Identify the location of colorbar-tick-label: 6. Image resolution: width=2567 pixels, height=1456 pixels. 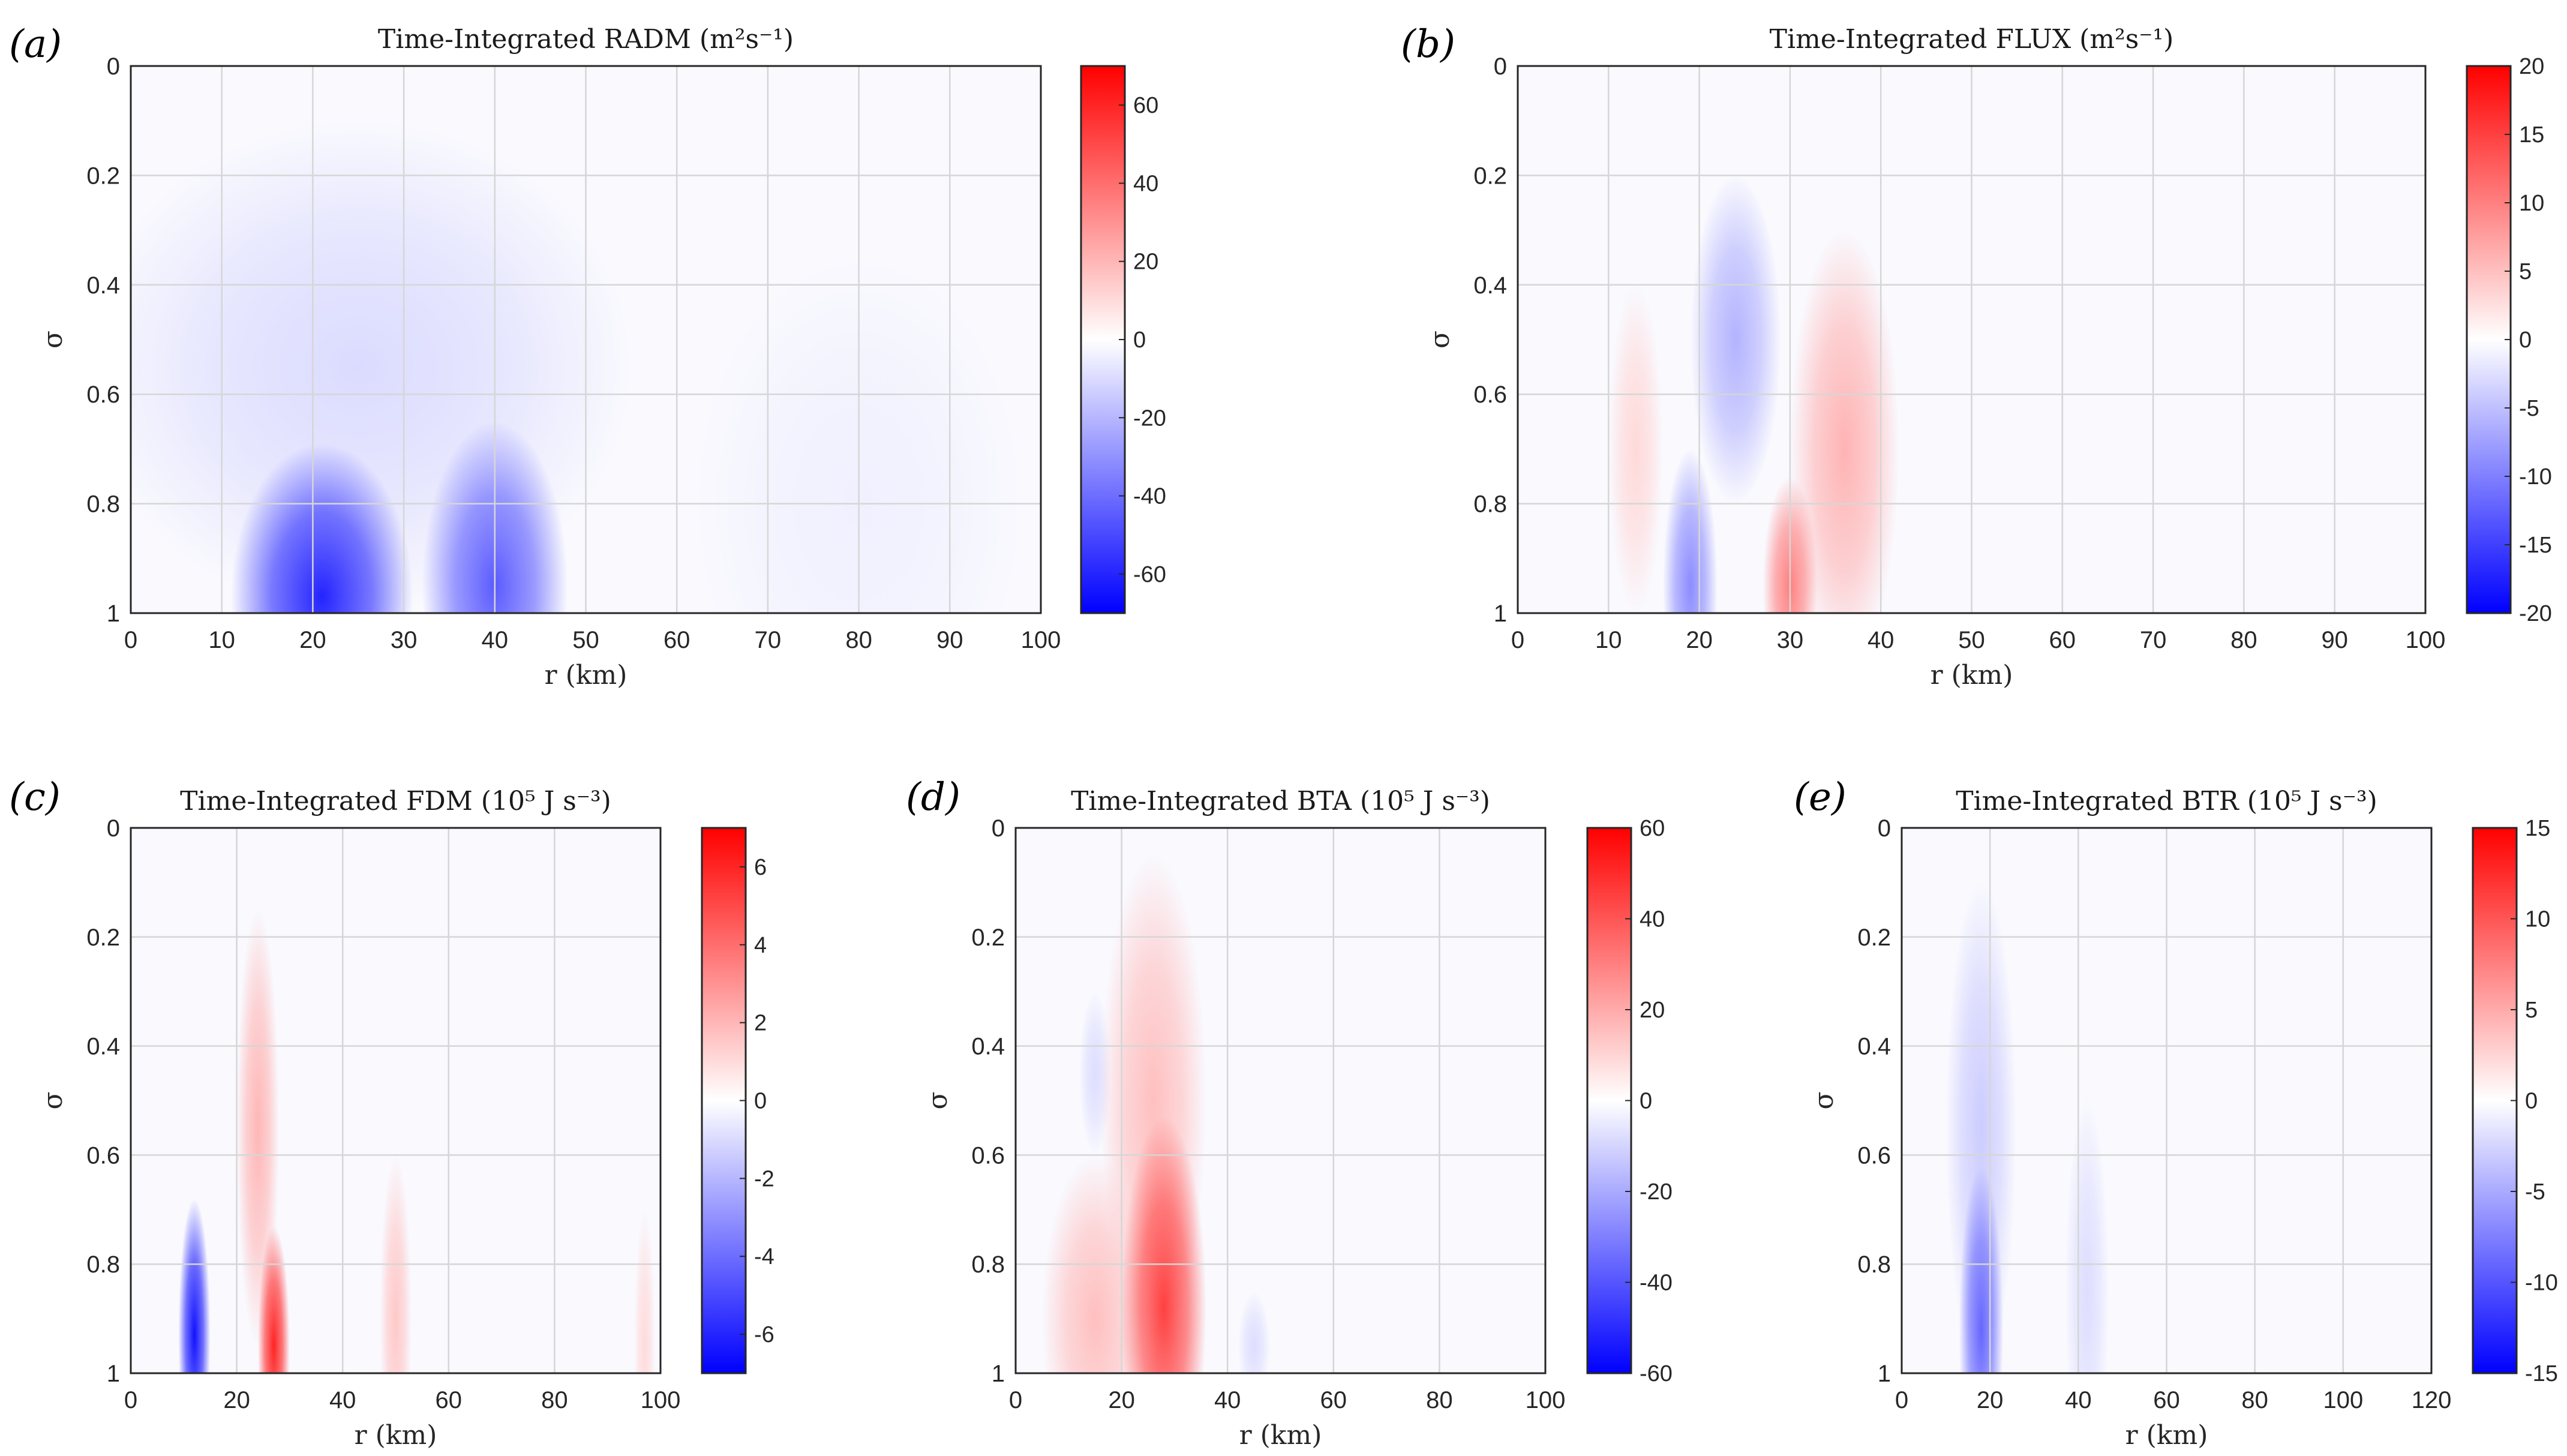
(760, 867).